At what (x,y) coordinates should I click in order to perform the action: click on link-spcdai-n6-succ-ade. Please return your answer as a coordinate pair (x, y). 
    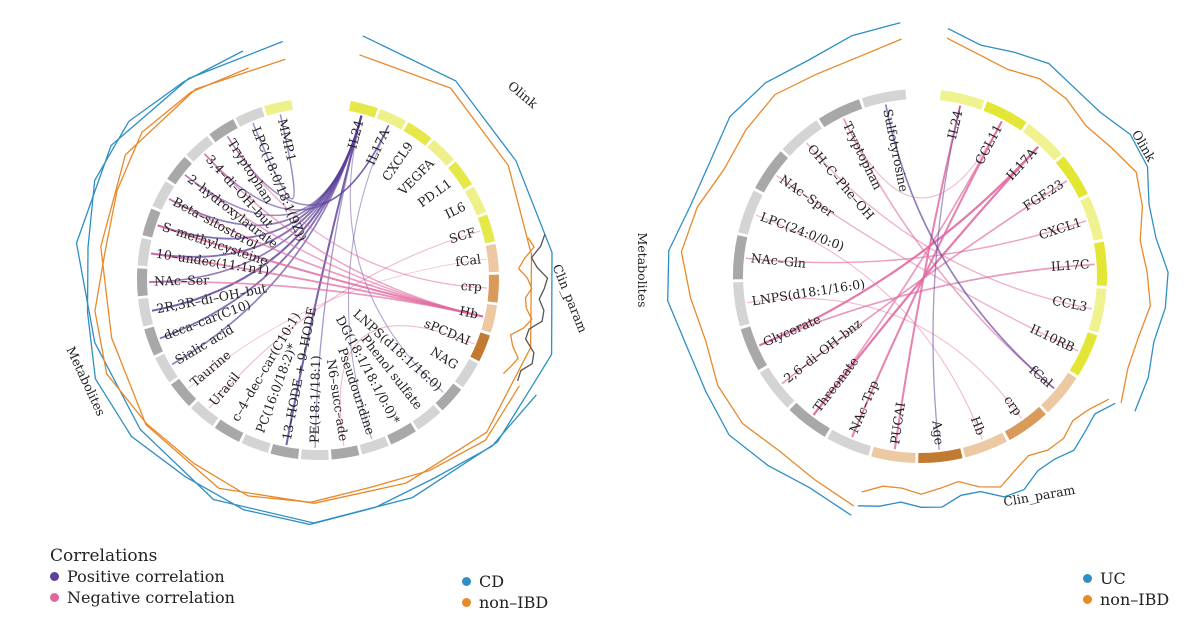
    Looking at the image, I should click on (407, 386).